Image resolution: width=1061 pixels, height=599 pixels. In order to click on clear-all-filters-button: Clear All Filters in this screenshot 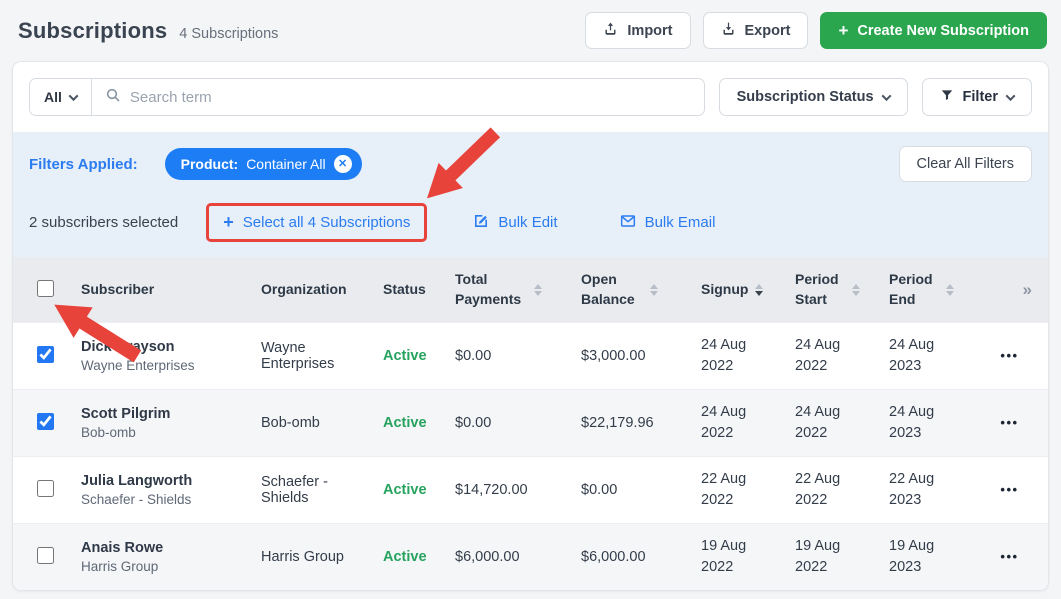, I will do `click(965, 164)`.